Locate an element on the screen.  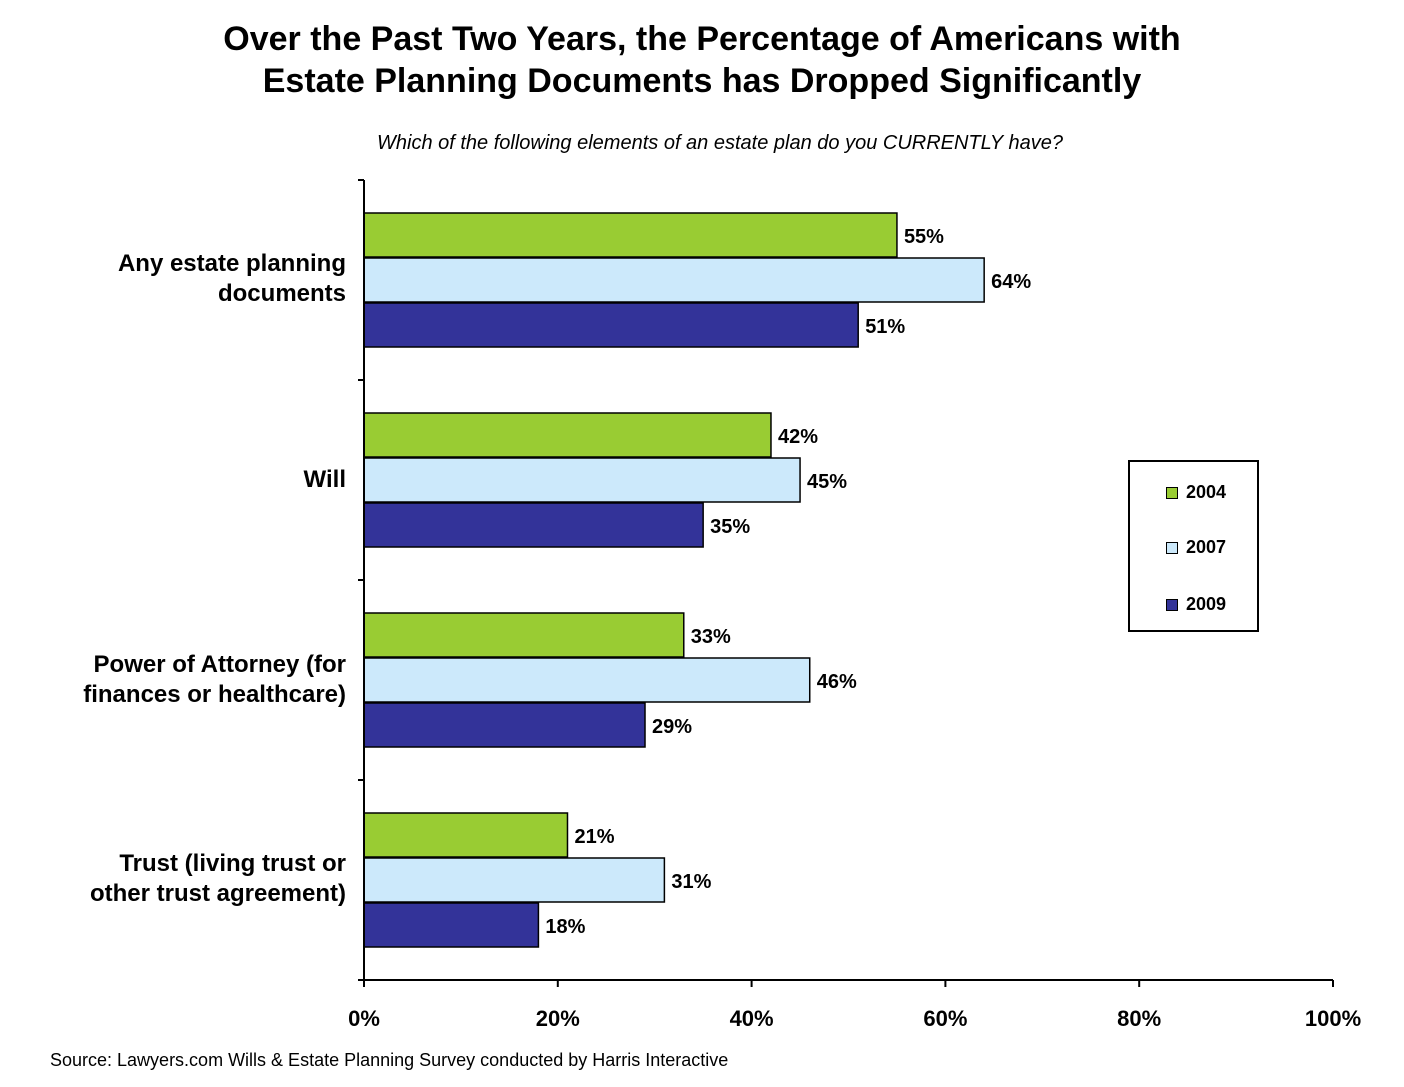
legend-label-2007: 2007 is located at coordinates (1206, 547).